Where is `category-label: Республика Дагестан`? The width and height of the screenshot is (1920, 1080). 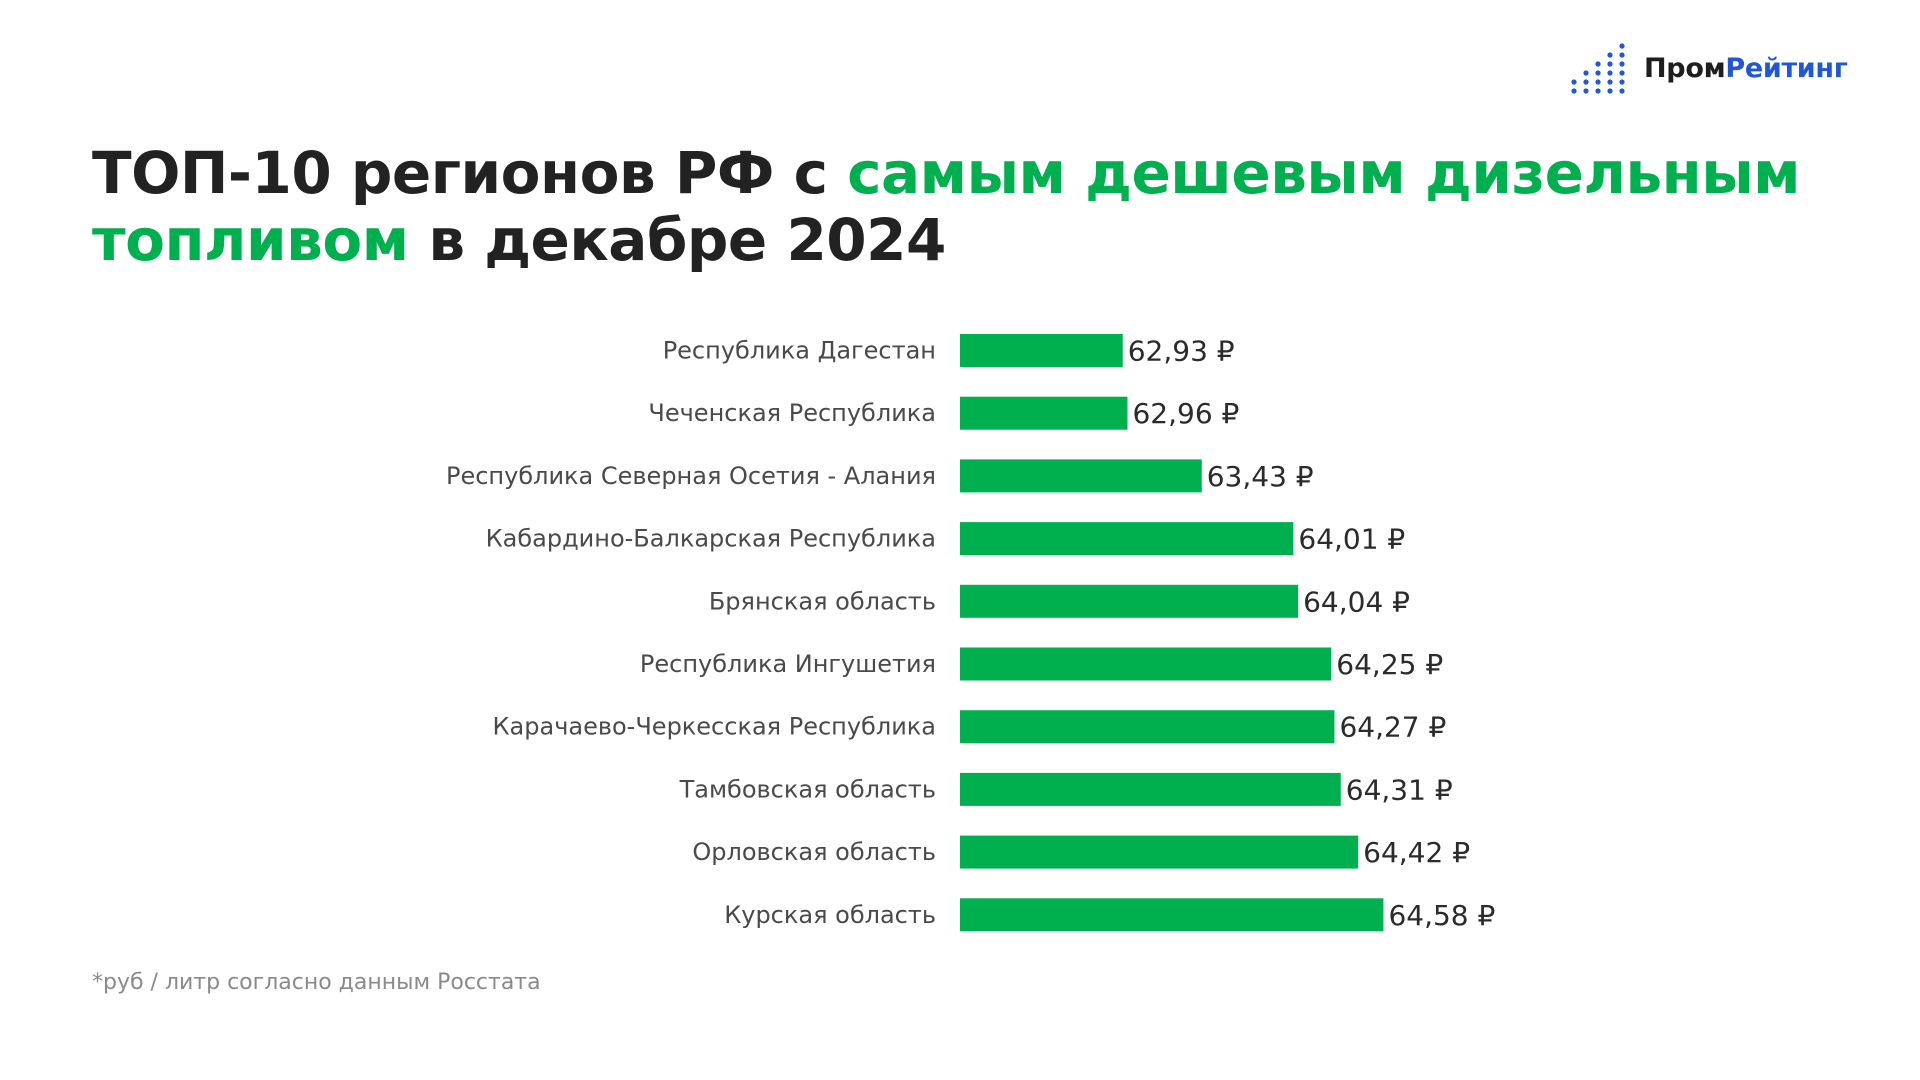 category-label: Республика Дагестан is located at coordinates (799, 351).